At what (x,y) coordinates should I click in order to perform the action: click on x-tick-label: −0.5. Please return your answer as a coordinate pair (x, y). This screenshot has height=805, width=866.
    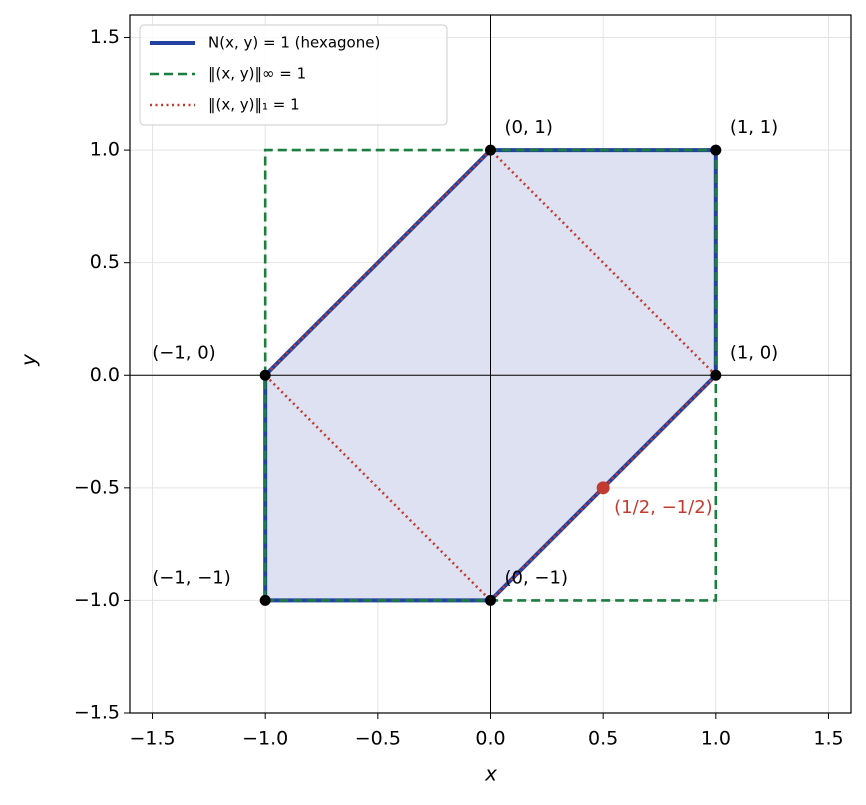
    Looking at the image, I should click on (378, 739).